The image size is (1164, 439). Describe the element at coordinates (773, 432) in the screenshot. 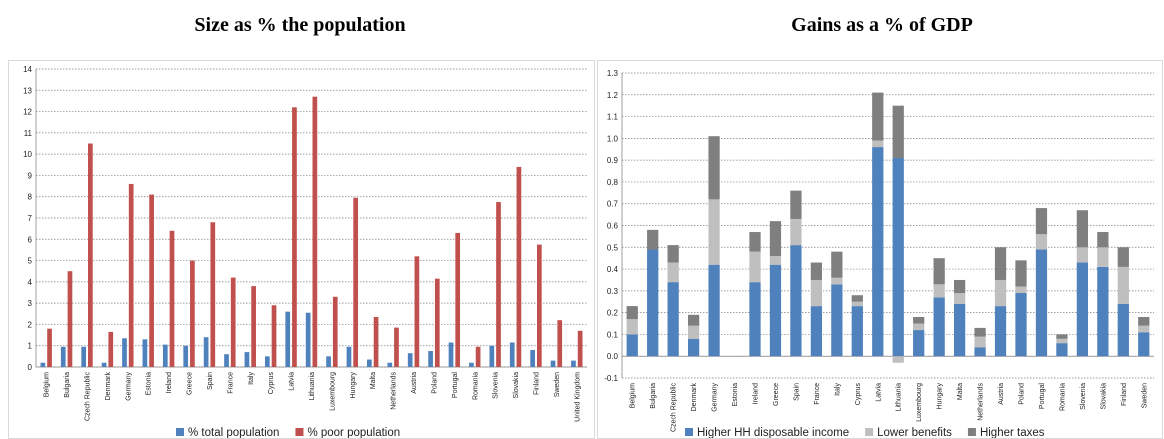

I see `legend-label: Higher HH disposable income` at that location.